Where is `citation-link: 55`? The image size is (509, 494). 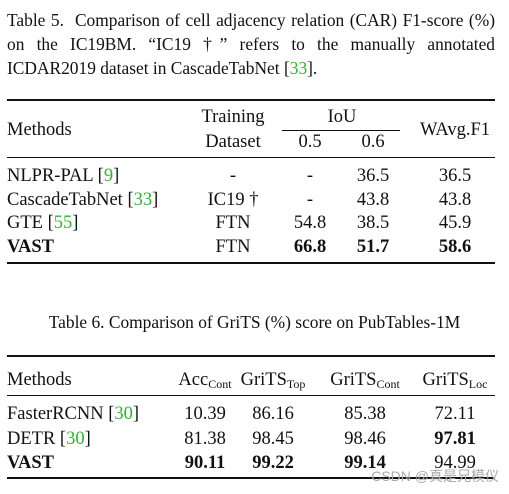 citation-link: 55 is located at coordinates (63, 223).